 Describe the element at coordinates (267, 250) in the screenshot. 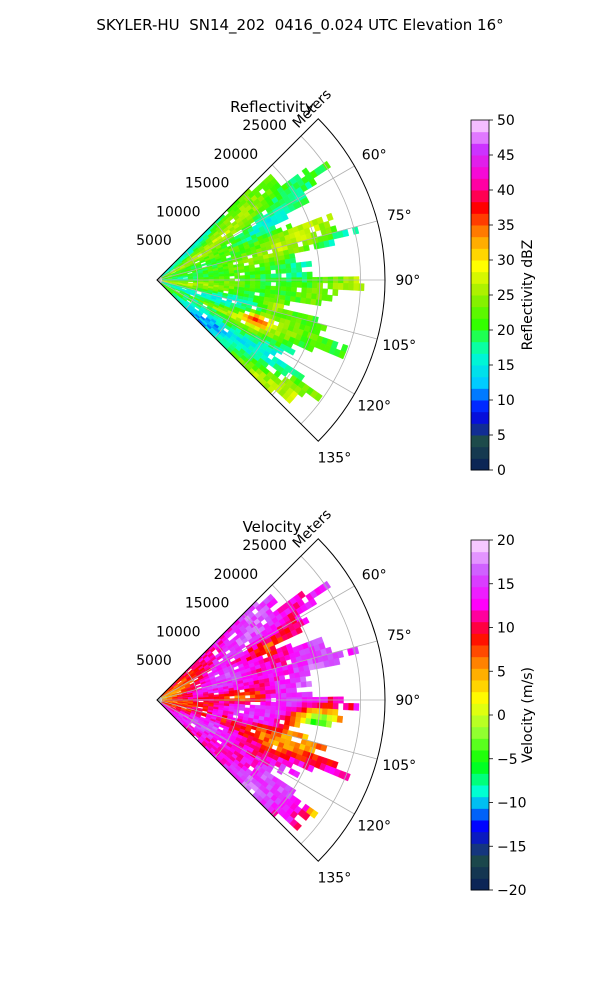

I see `reflectivity-grid-spoke` at that location.